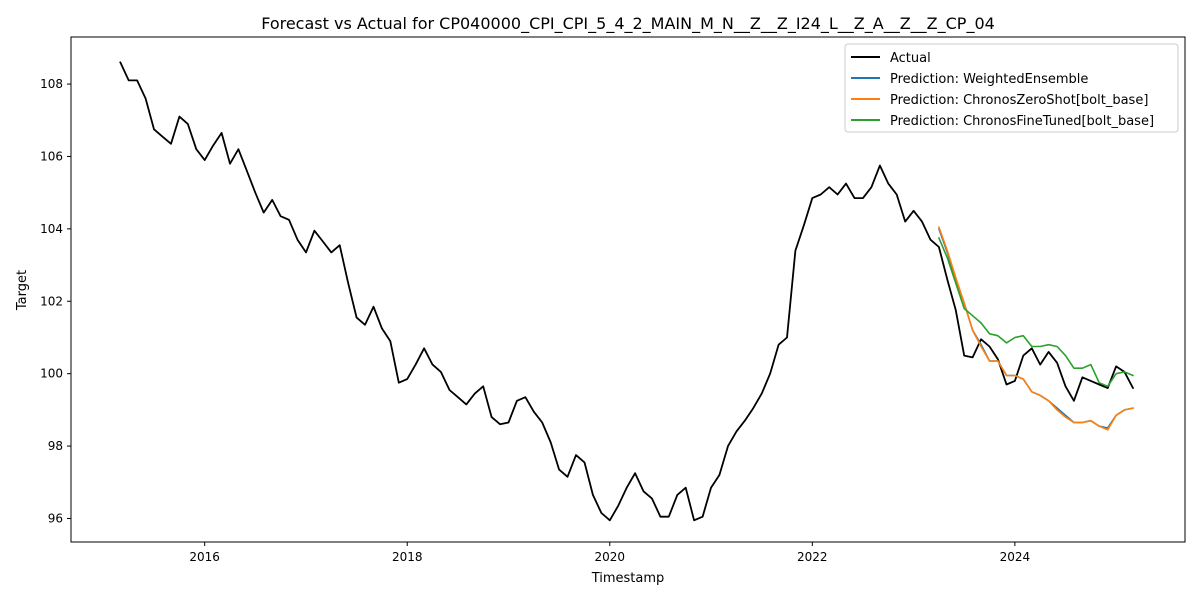  I want to click on y-tick-label: 108, so click(51, 84).